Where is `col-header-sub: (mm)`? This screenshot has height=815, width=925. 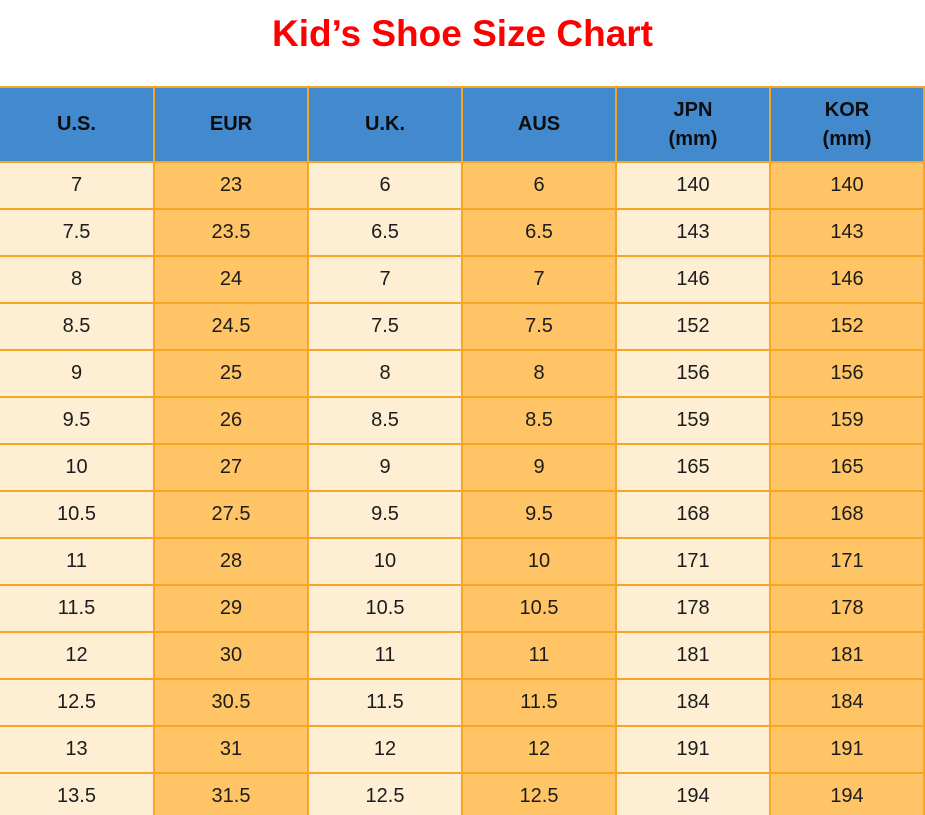 col-header-sub: (mm) is located at coordinates (693, 138).